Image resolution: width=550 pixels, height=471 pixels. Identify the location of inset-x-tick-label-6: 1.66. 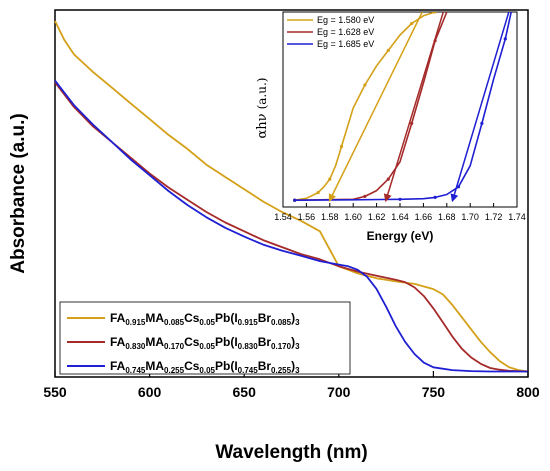
(424, 217).